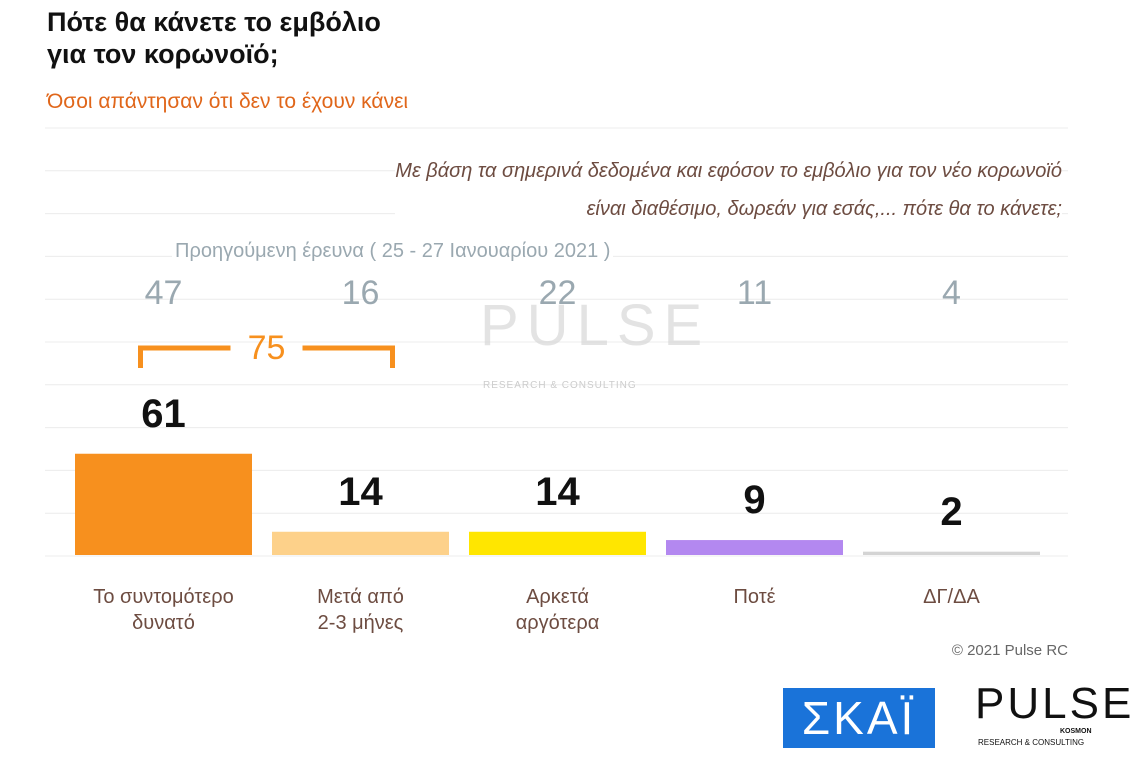 The width and height of the screenshot is (1131, 764). Describe the element at coordinates (754, 597) in the screenshot. I see `x-tick-label: Ποτέ` at that location.